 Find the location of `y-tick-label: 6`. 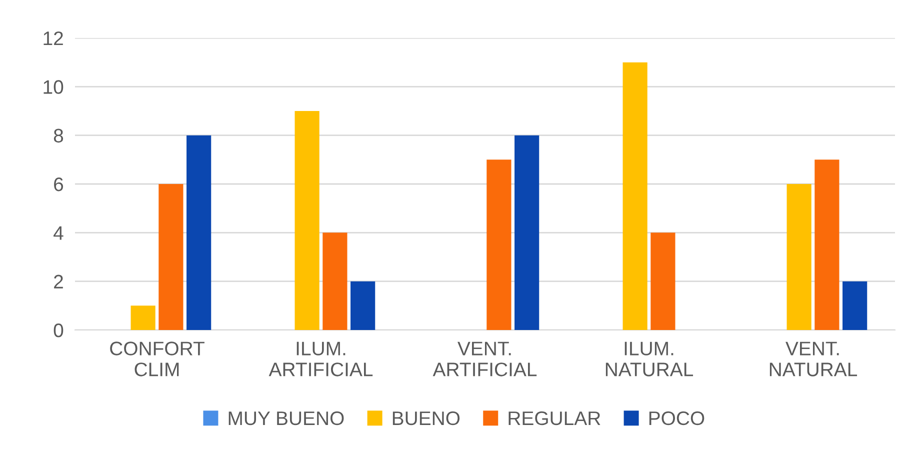

y-tick-label: 6 is located at coordinates (59, 184).